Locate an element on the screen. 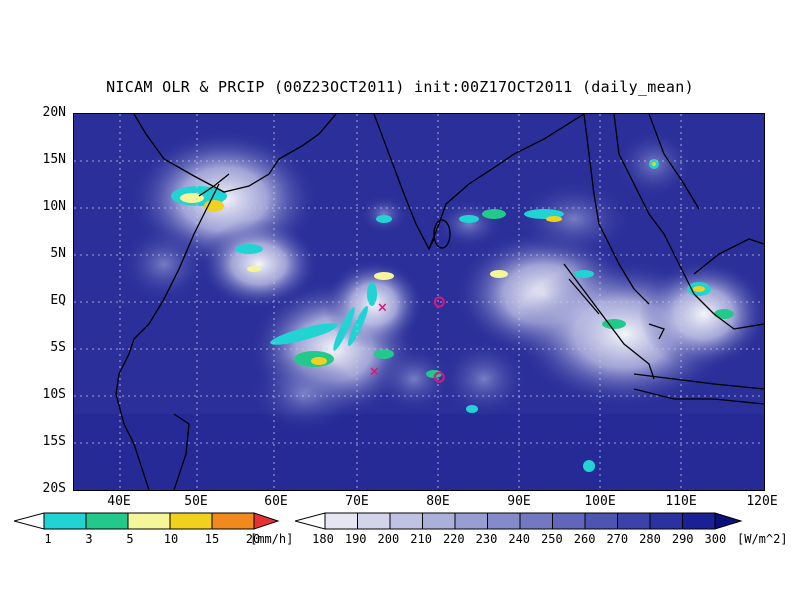 The height and width of the screenshot is (600, 800). x-tick-label: 110E is located at coordinates (681, 501).